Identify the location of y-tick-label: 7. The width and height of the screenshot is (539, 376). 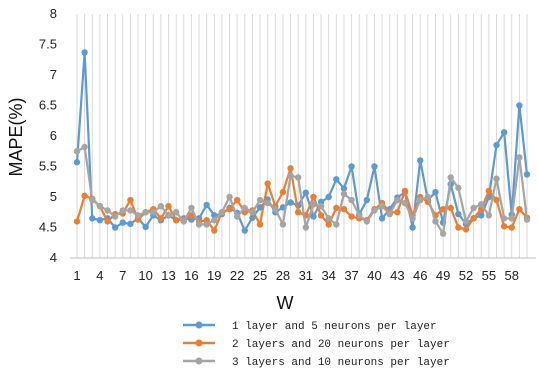
(53, 74).